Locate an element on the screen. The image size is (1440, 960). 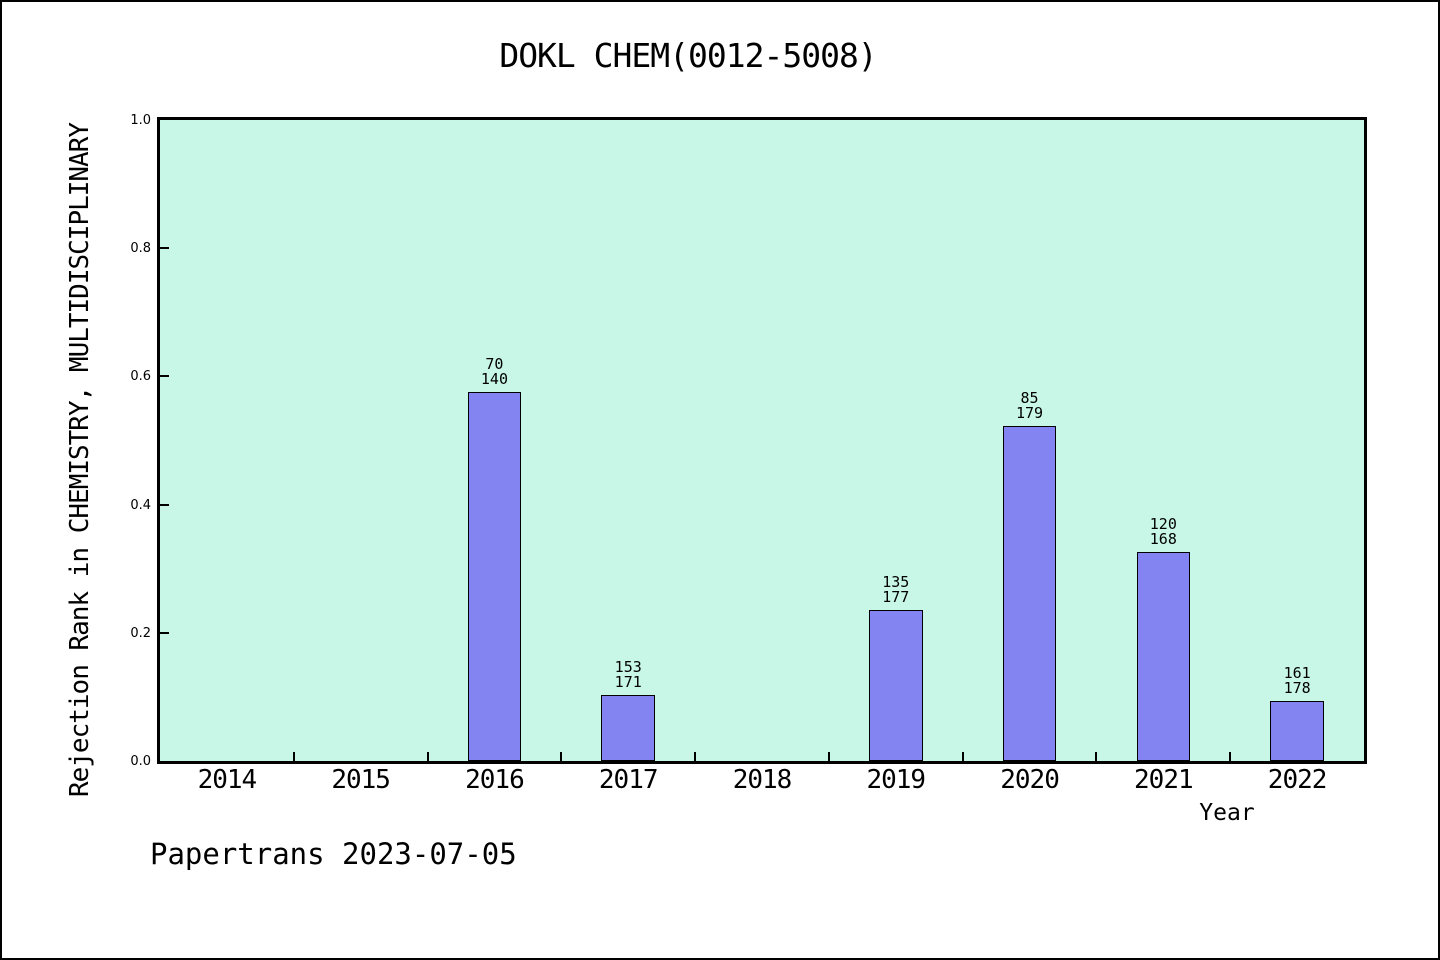
x-tick-label-2016: 2016 is located at coordinates (495, 780).